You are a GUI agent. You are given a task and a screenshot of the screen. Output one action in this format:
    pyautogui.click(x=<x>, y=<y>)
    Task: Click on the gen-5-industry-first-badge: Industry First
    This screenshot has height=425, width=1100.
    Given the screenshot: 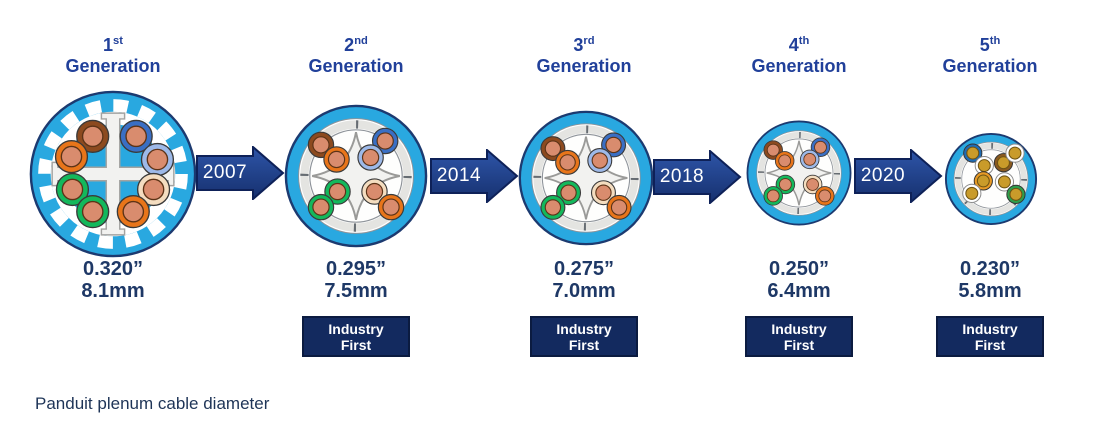 What is the action you would take?
    pyautogui.click(x=990, y=336)
    